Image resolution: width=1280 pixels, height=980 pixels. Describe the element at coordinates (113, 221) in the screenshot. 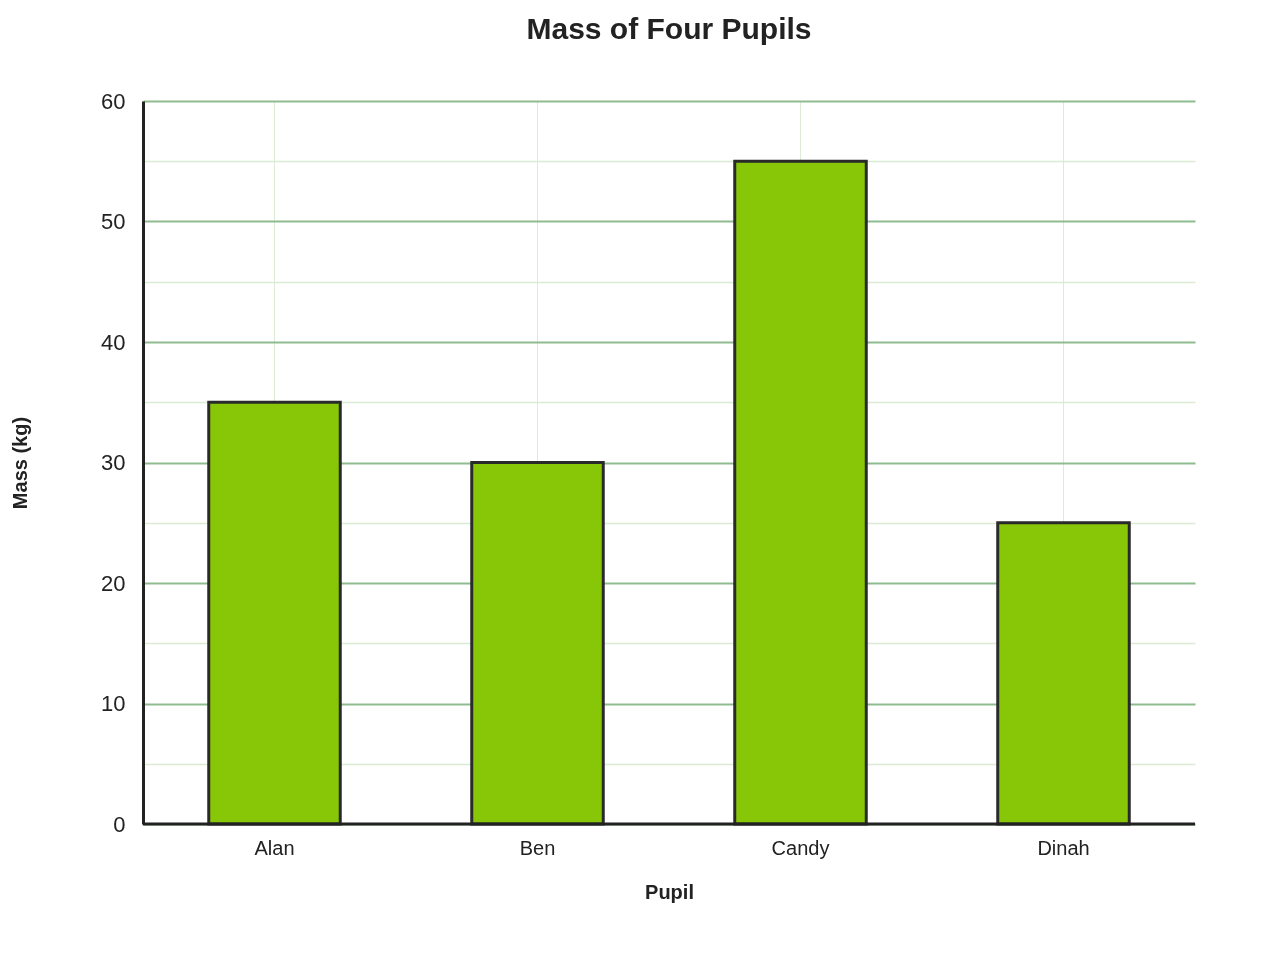

I see `y-tick-label: 50` at that location.